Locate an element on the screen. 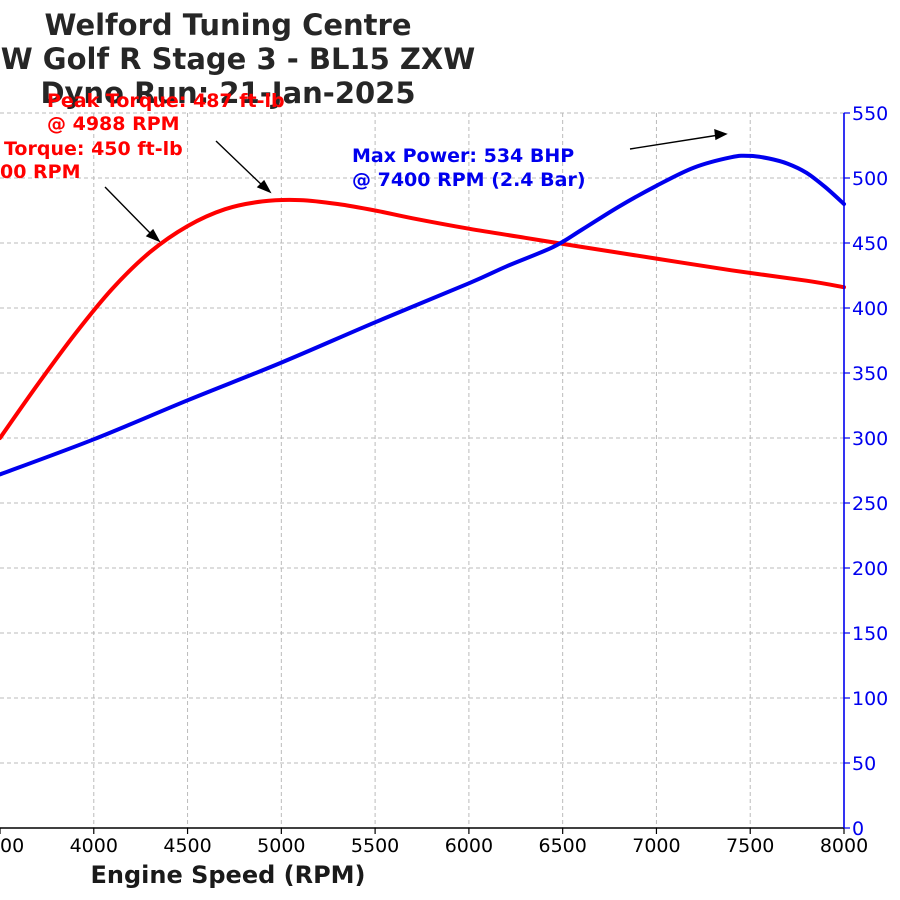 Image resolution: width=900 pixels, height=900 pixels. torque-arrow is located at coordinates (129, 212).